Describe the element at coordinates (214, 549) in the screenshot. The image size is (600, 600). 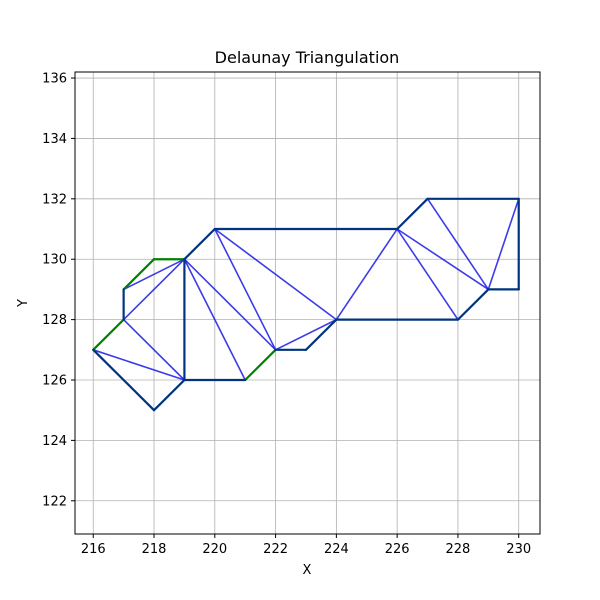
I see `x-tick-label: 220` at that location.